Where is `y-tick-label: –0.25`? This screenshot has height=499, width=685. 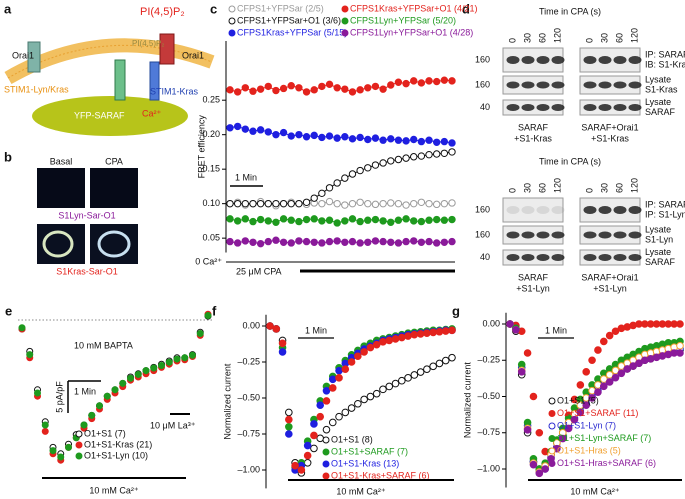 y-tick-label: –0.25 is located at coordinates (248, 361).